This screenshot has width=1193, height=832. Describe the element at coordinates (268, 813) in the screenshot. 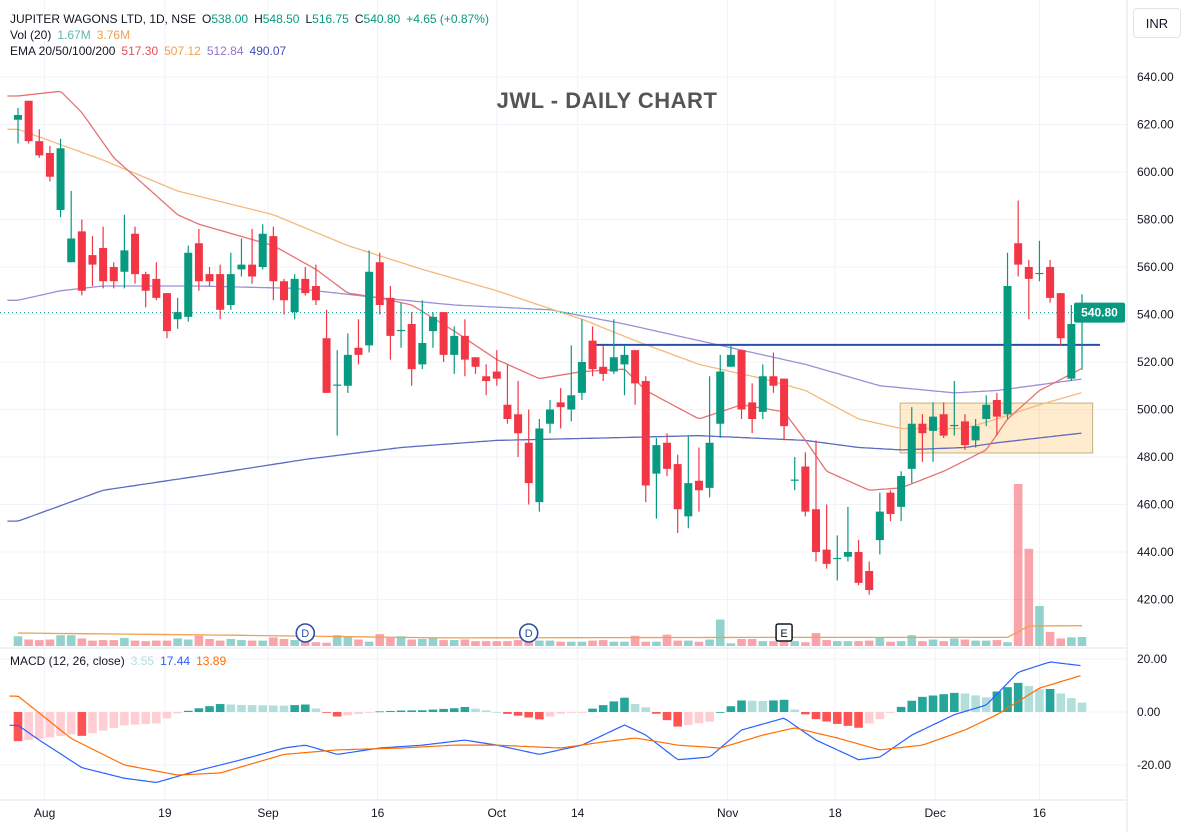

I see `time-tick-label: Sep` at that location.